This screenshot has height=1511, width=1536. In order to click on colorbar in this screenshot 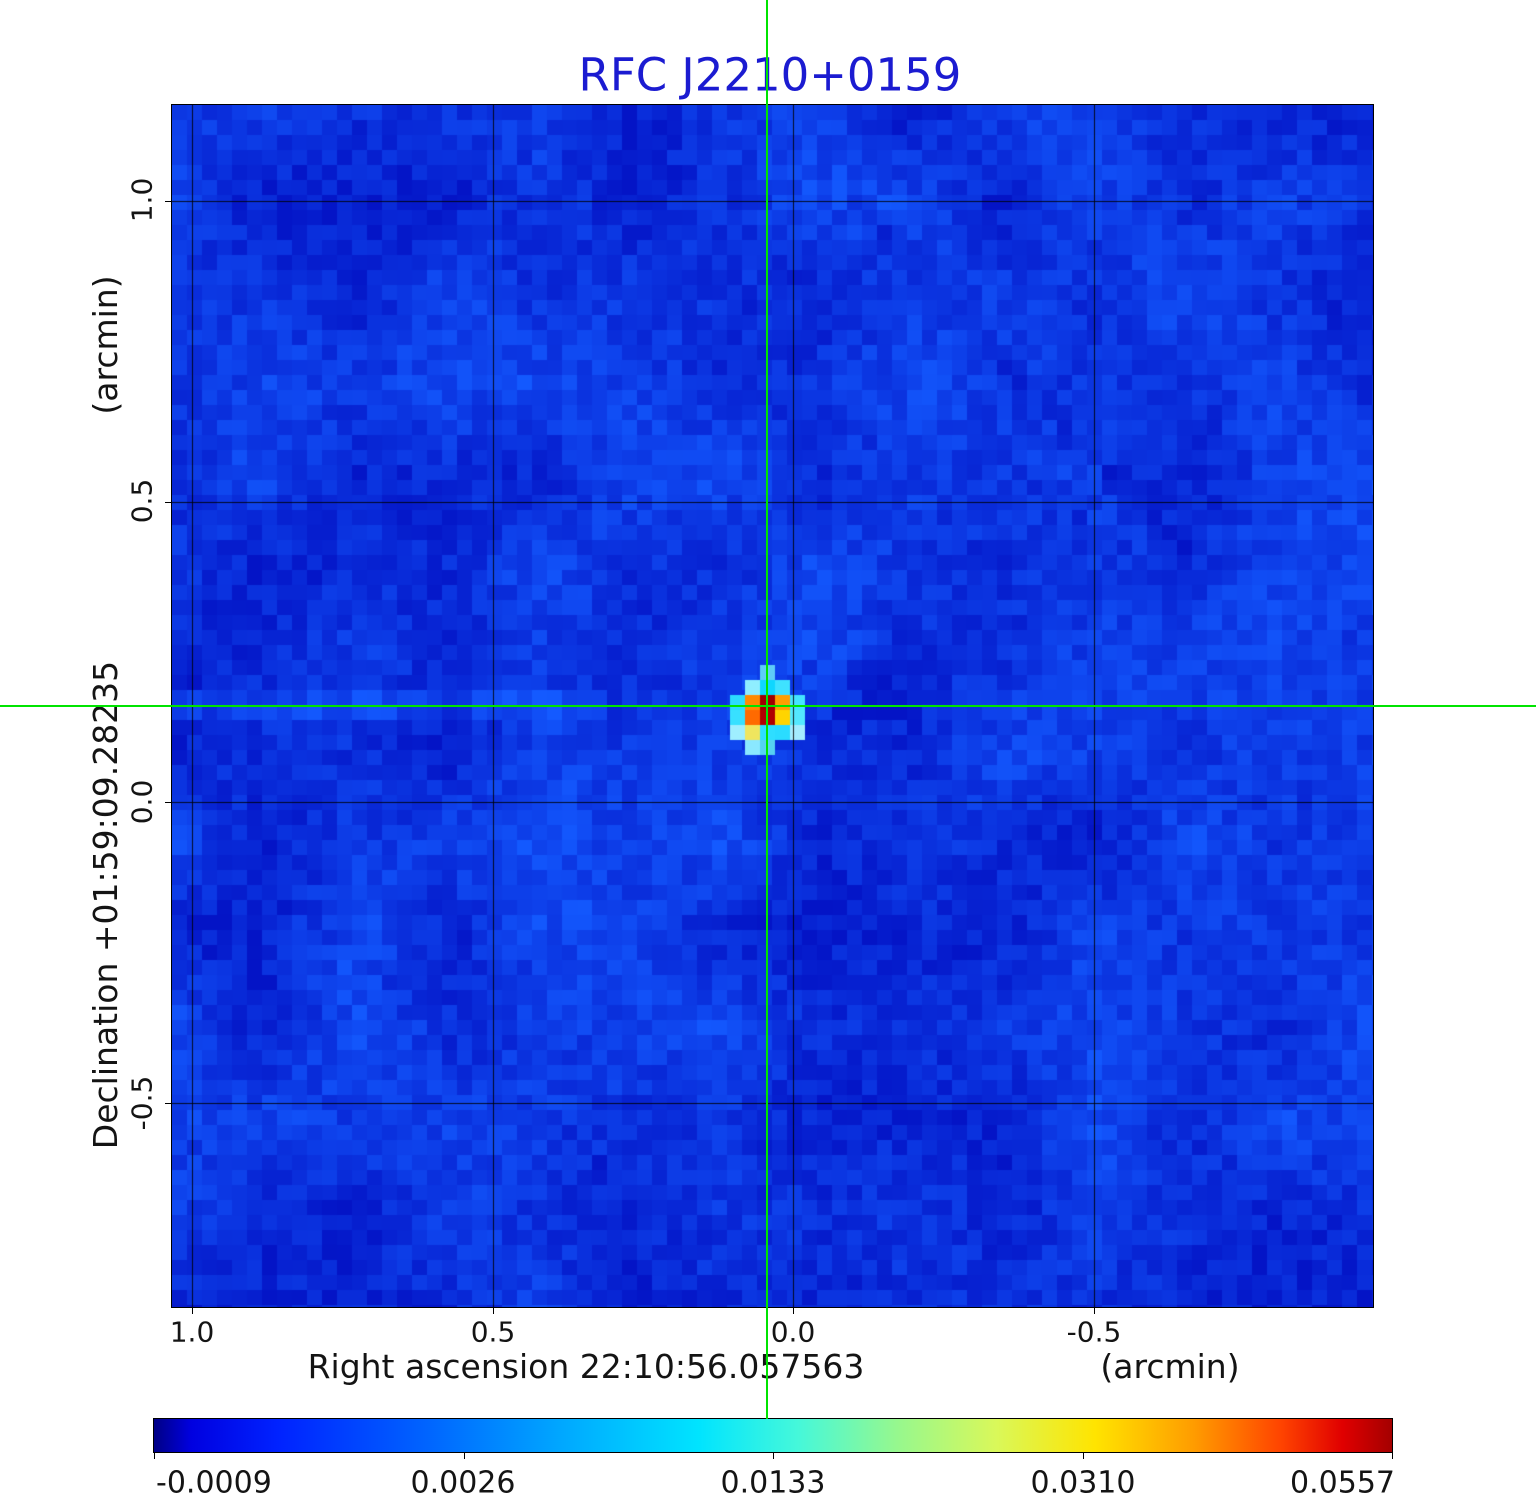, I will do `click(773, 1435)`.